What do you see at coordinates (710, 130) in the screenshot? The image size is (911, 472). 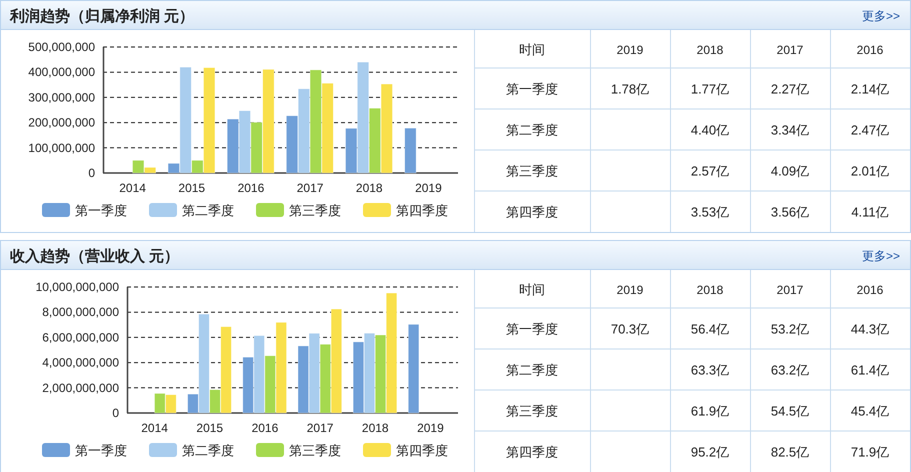 I see `data-label: 4.40亿` at bounding box center [710, 130].